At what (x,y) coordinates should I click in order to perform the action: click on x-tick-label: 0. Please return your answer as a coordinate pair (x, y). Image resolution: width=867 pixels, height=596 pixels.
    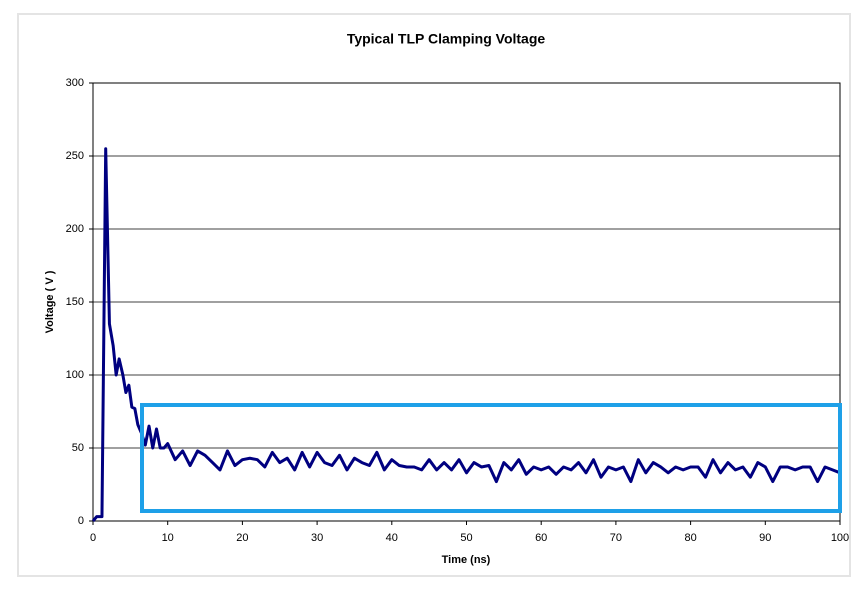
    Looking at the image, I should click on (93, 538).